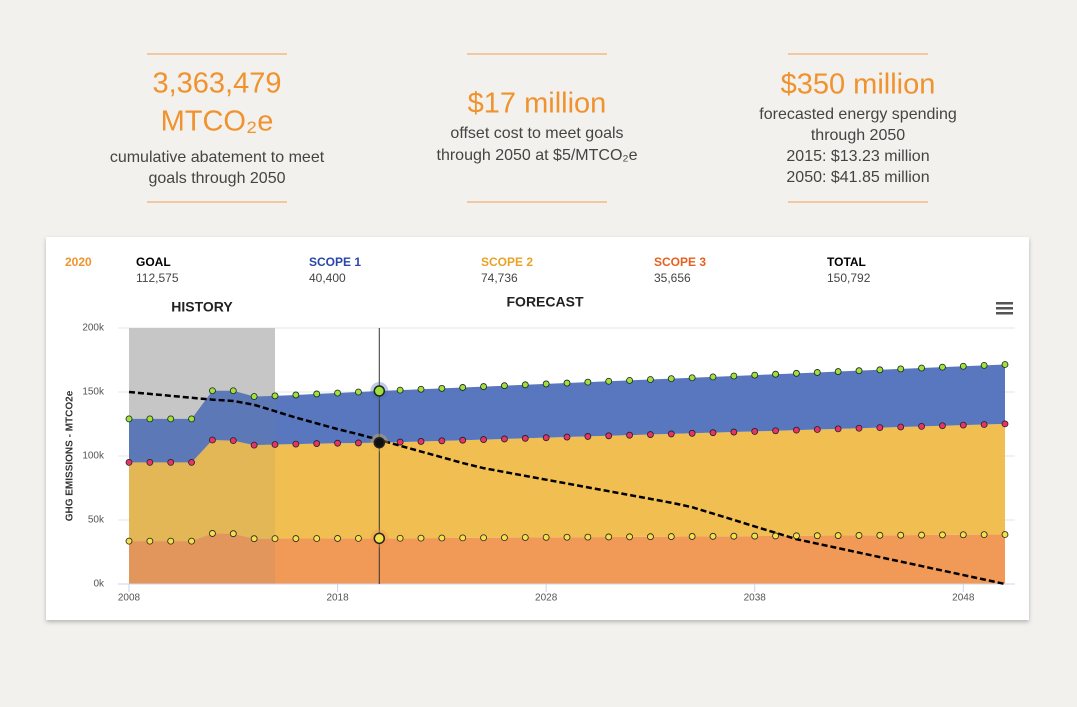  What do you see at coordinates (846, 262) in the screenshot?
I see `legend-name: TOTAL` at bounding box center [846, 262].